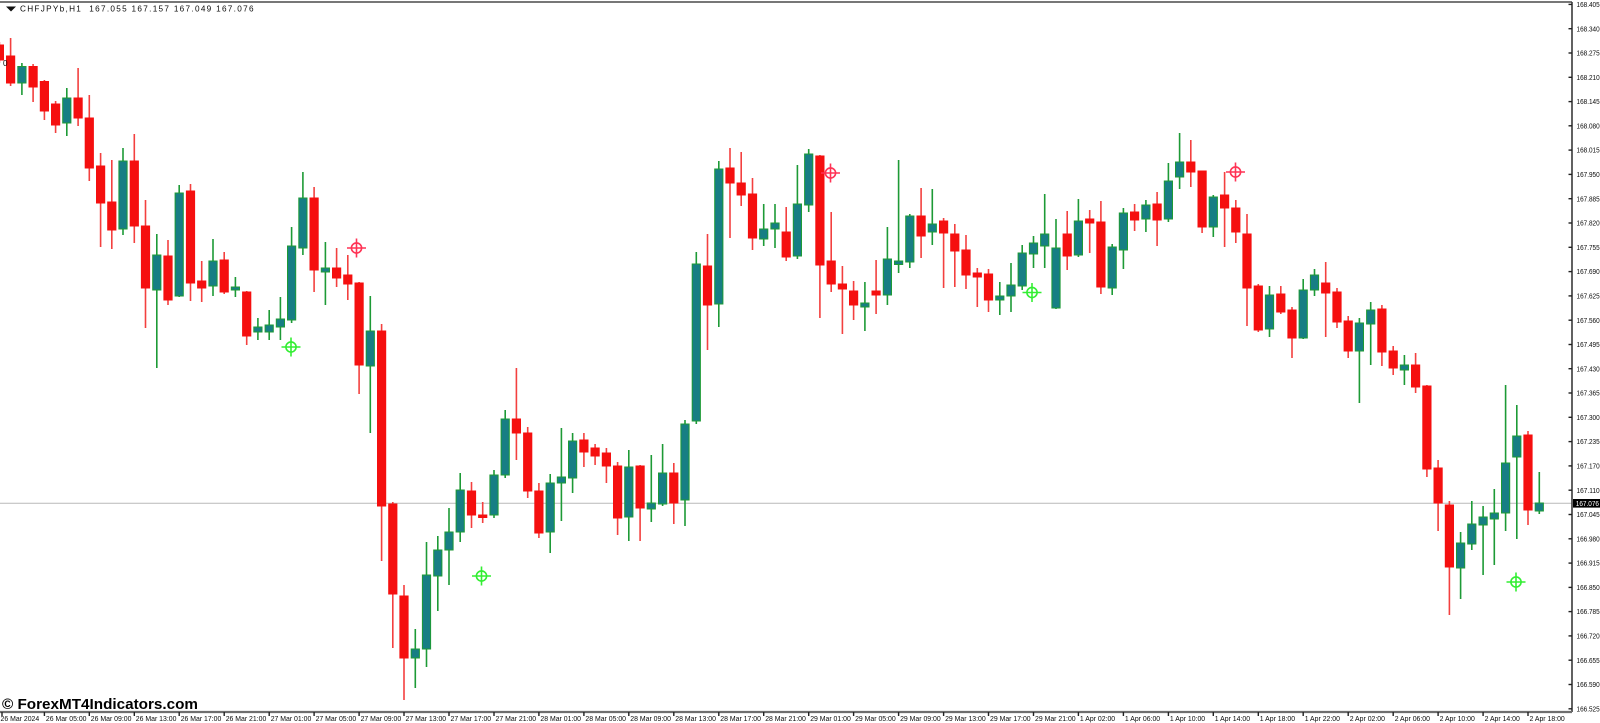 Image resolution: width=1600 pixels, height=723 pixels. Describe the element at coordinates (100, 704) in the screenshot. I see `svg-text: © ForexMT4Indicators.com` at that location.